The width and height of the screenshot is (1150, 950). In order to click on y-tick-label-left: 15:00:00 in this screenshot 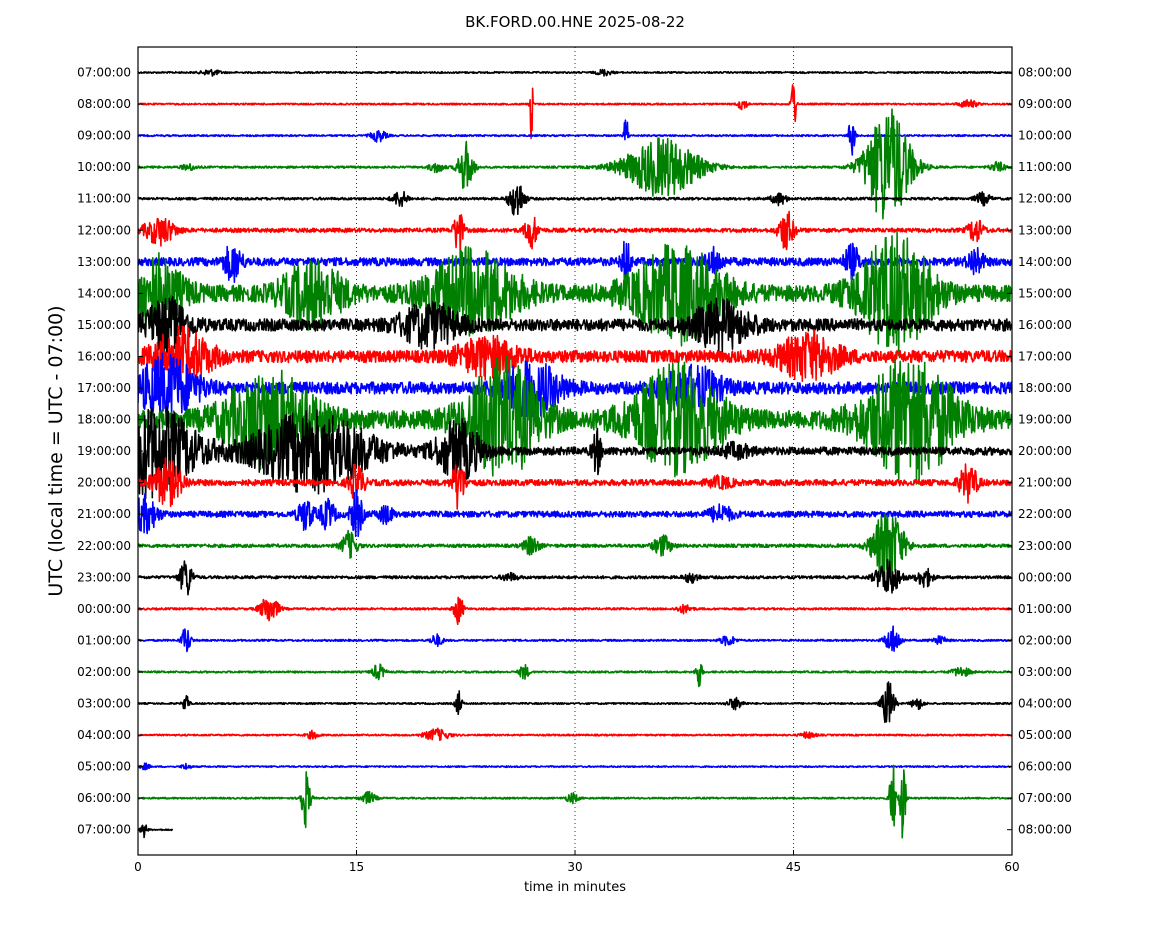, I will do `click(104, 325)`.